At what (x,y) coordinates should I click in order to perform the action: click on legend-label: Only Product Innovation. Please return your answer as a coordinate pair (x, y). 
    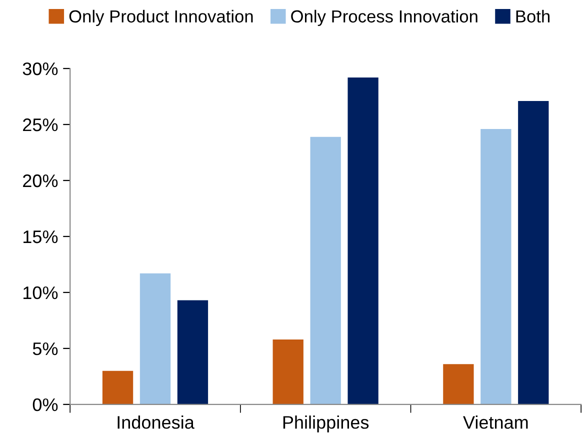
    Looking at the image, I should click on (161, 18).